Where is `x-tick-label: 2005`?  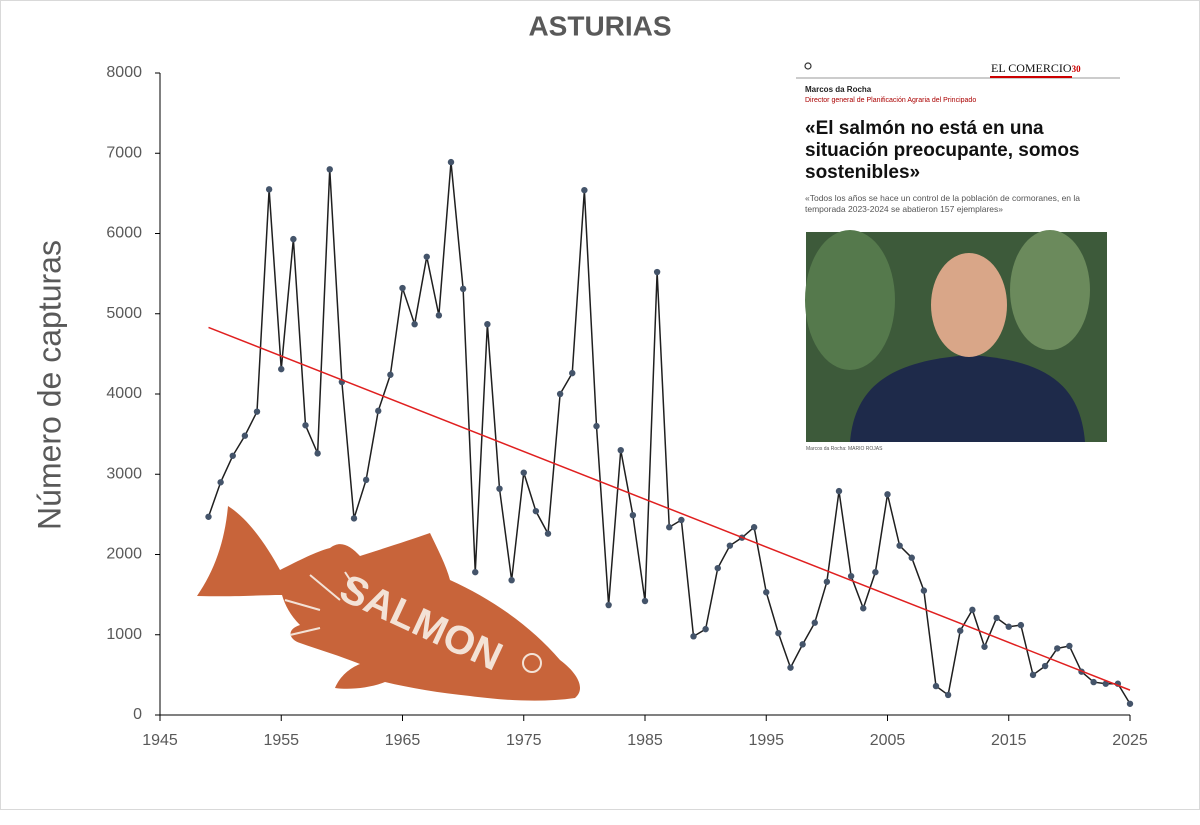 x-tick-label: 2005 is located at coordinates (888, 740).